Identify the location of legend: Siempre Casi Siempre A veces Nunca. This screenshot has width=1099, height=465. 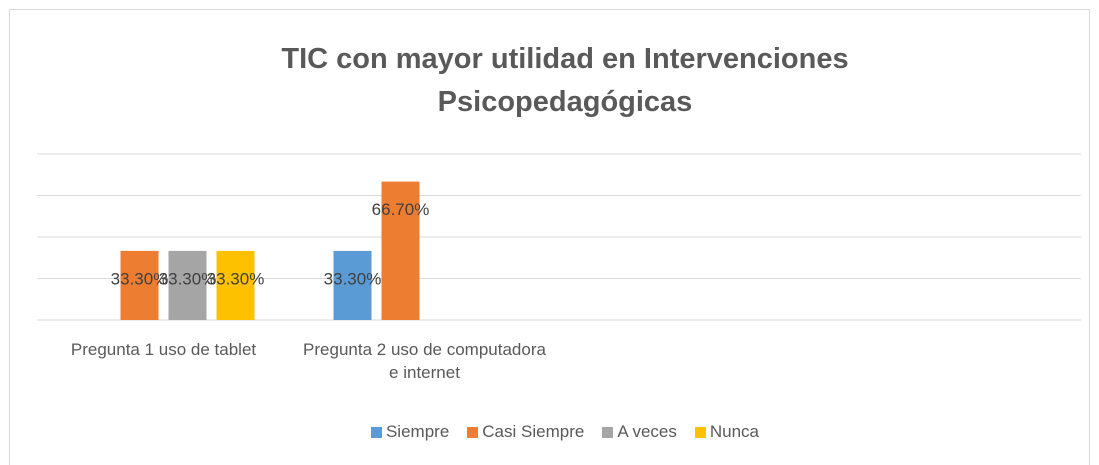
(549, 432).